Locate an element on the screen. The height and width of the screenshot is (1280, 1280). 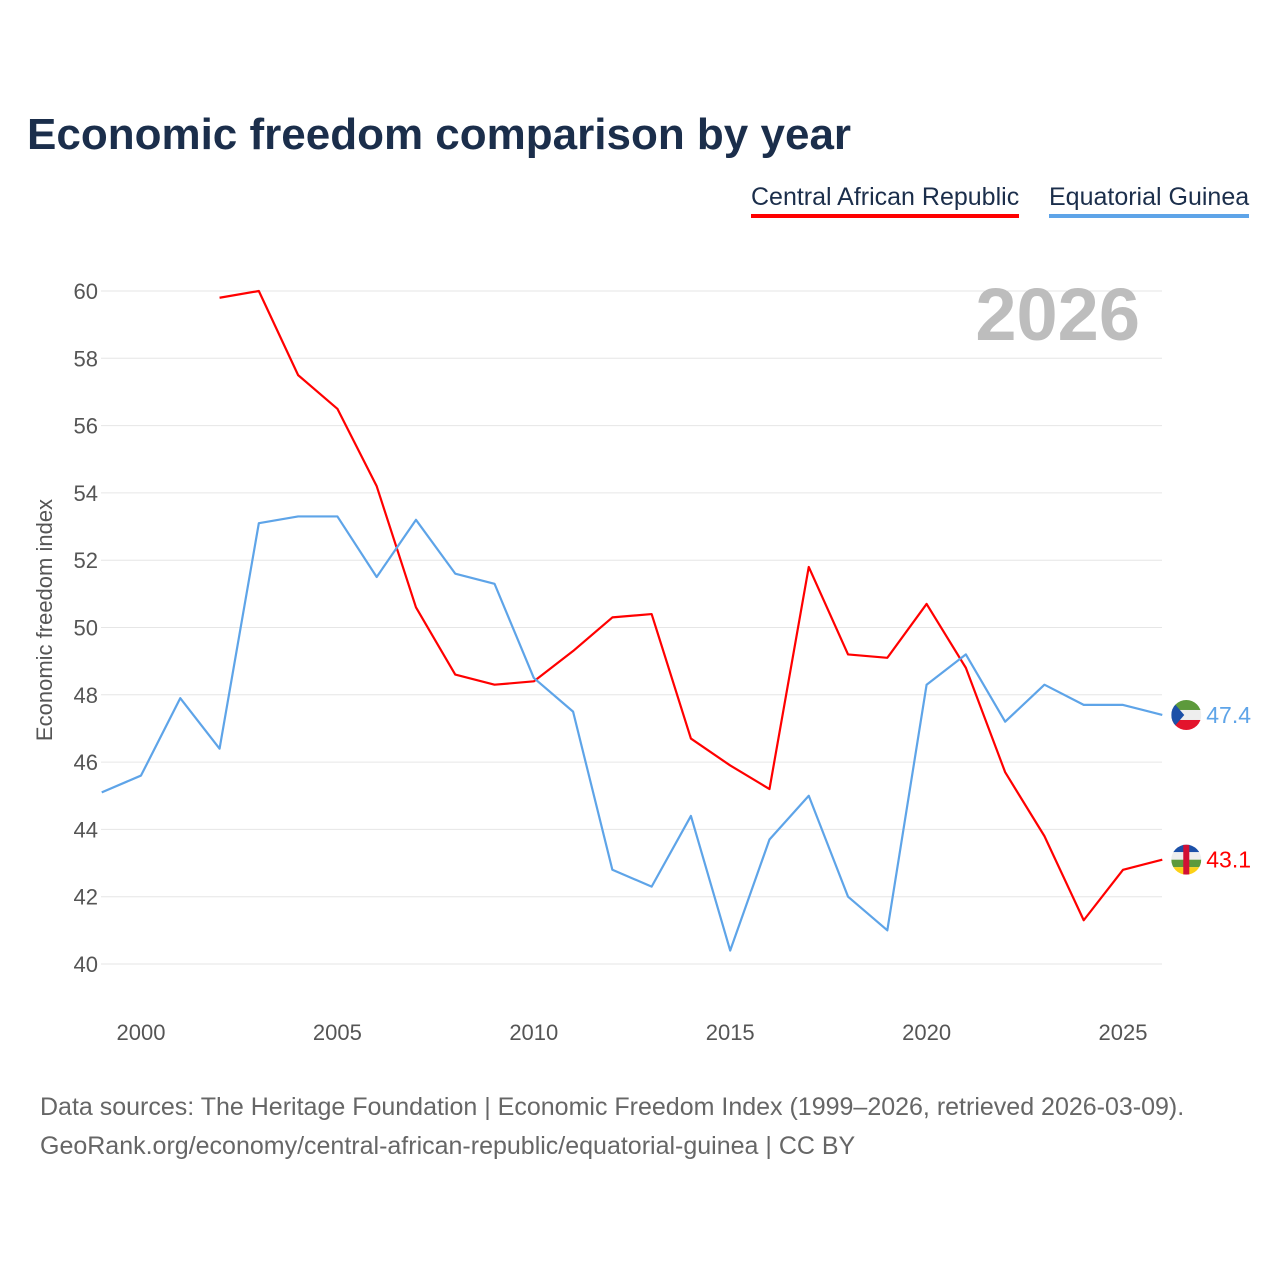
year-watermark: 2026 is located at coordinates (1057, 314).